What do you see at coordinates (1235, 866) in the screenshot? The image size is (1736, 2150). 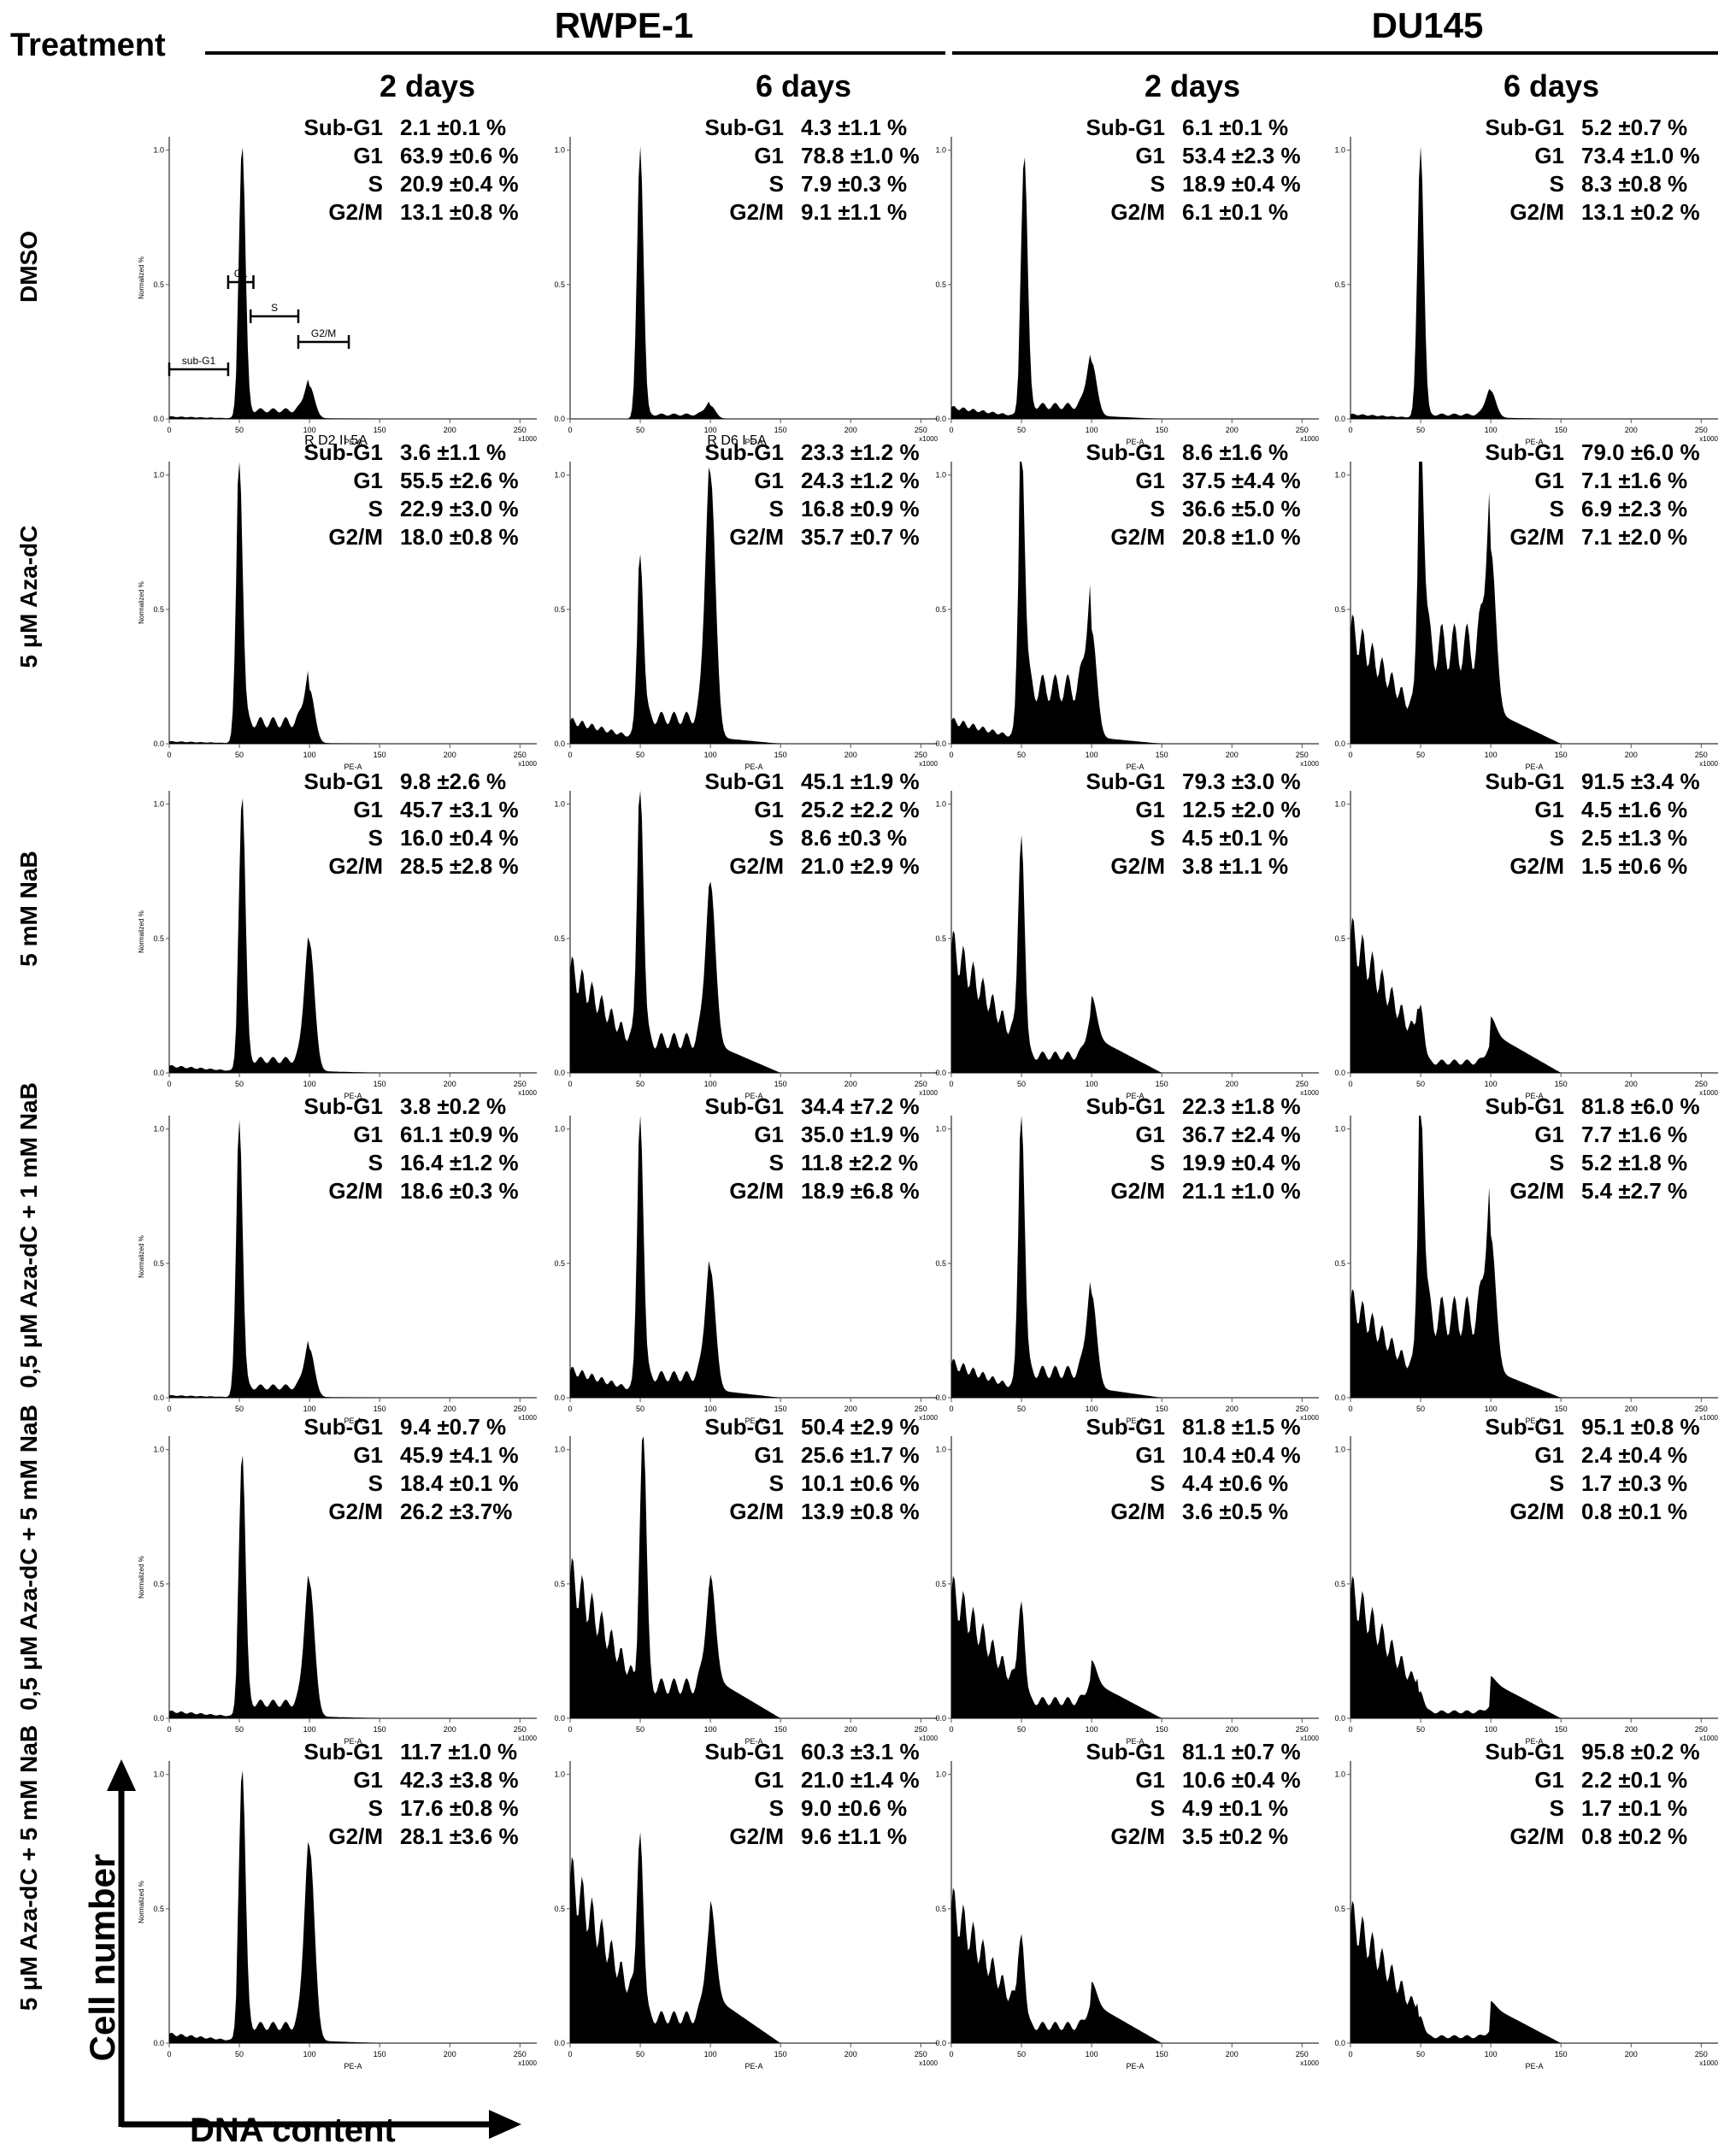 I see `phase-value: 3.8 ±1.1 %` at bounding box center [1235, 866].